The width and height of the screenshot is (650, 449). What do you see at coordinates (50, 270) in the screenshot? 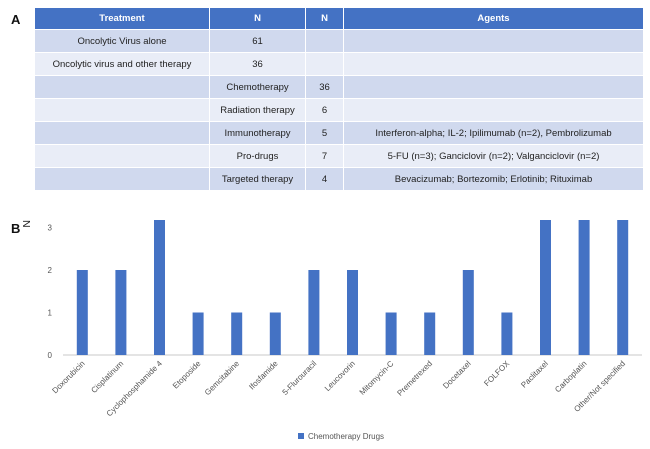
I see `y-tick-label: 2` at bounding box center [50, 270].